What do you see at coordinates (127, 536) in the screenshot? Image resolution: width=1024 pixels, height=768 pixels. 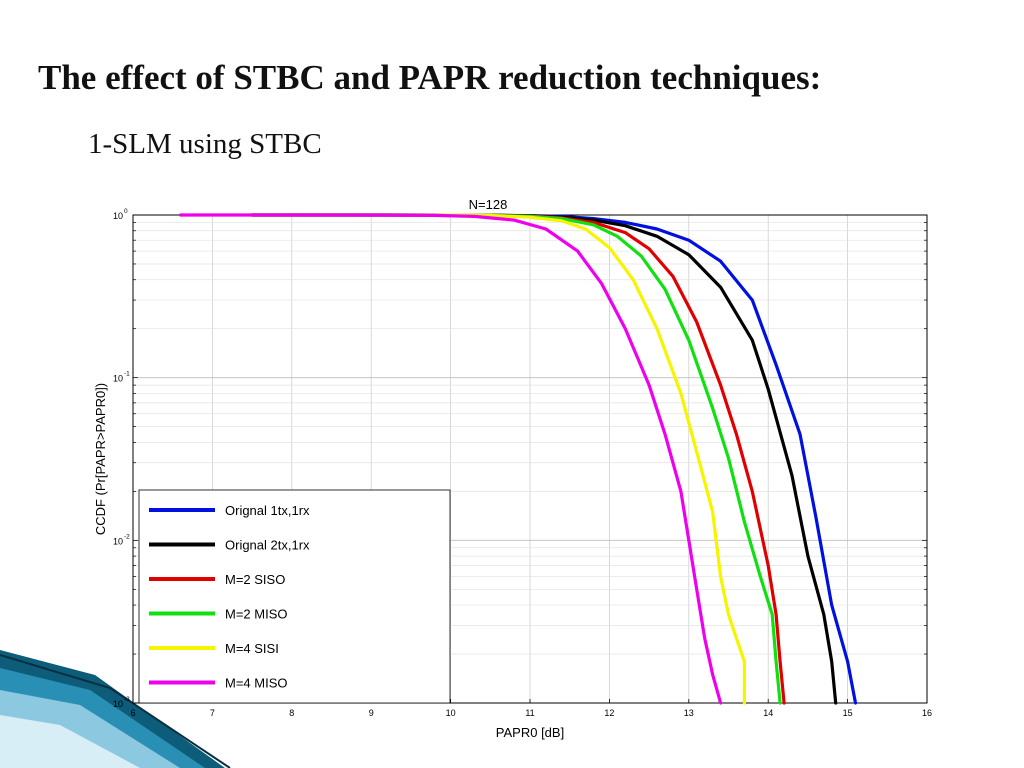 I see `y-tick-exponent: -2` at bounding box center [127, 536].